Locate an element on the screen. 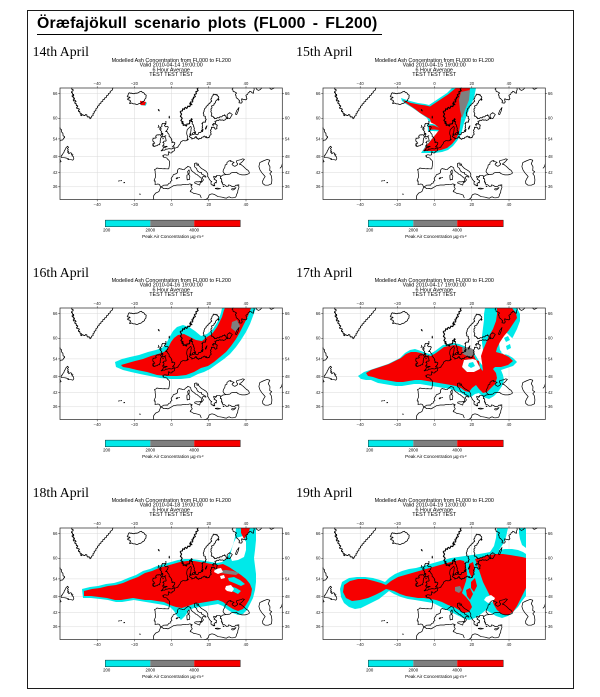  svg-text: Valid 2010-04-17 19:00:00 is located at coordinates (434, 285).